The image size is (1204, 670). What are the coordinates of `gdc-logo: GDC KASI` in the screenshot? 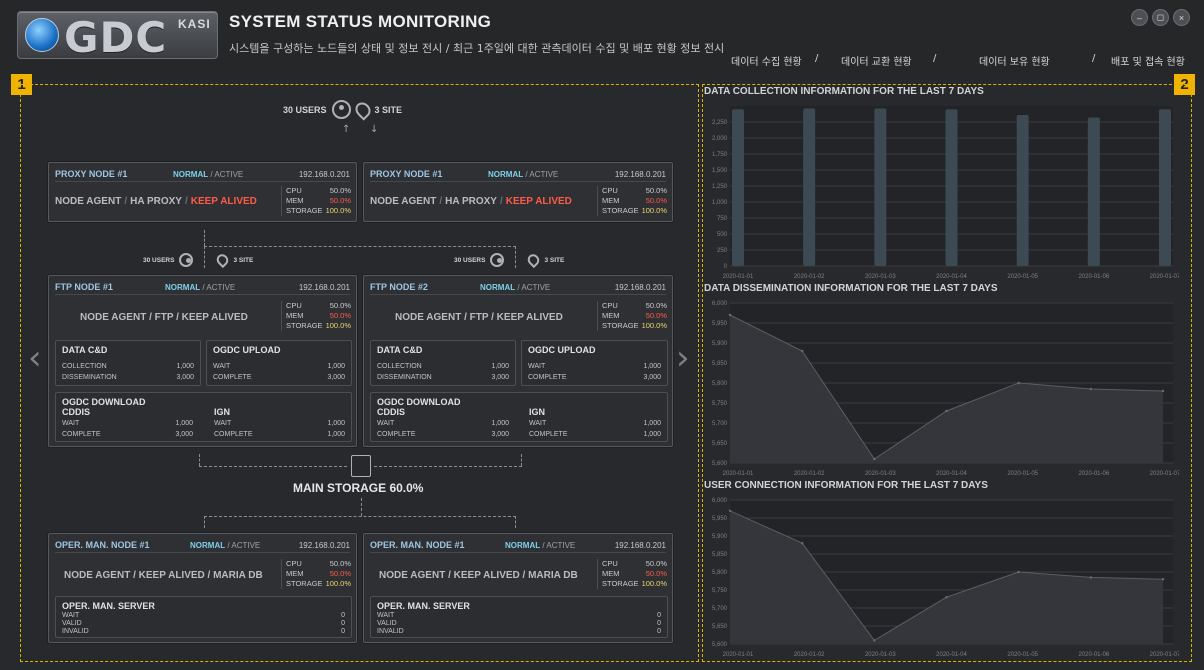 It's located at (117, 36).